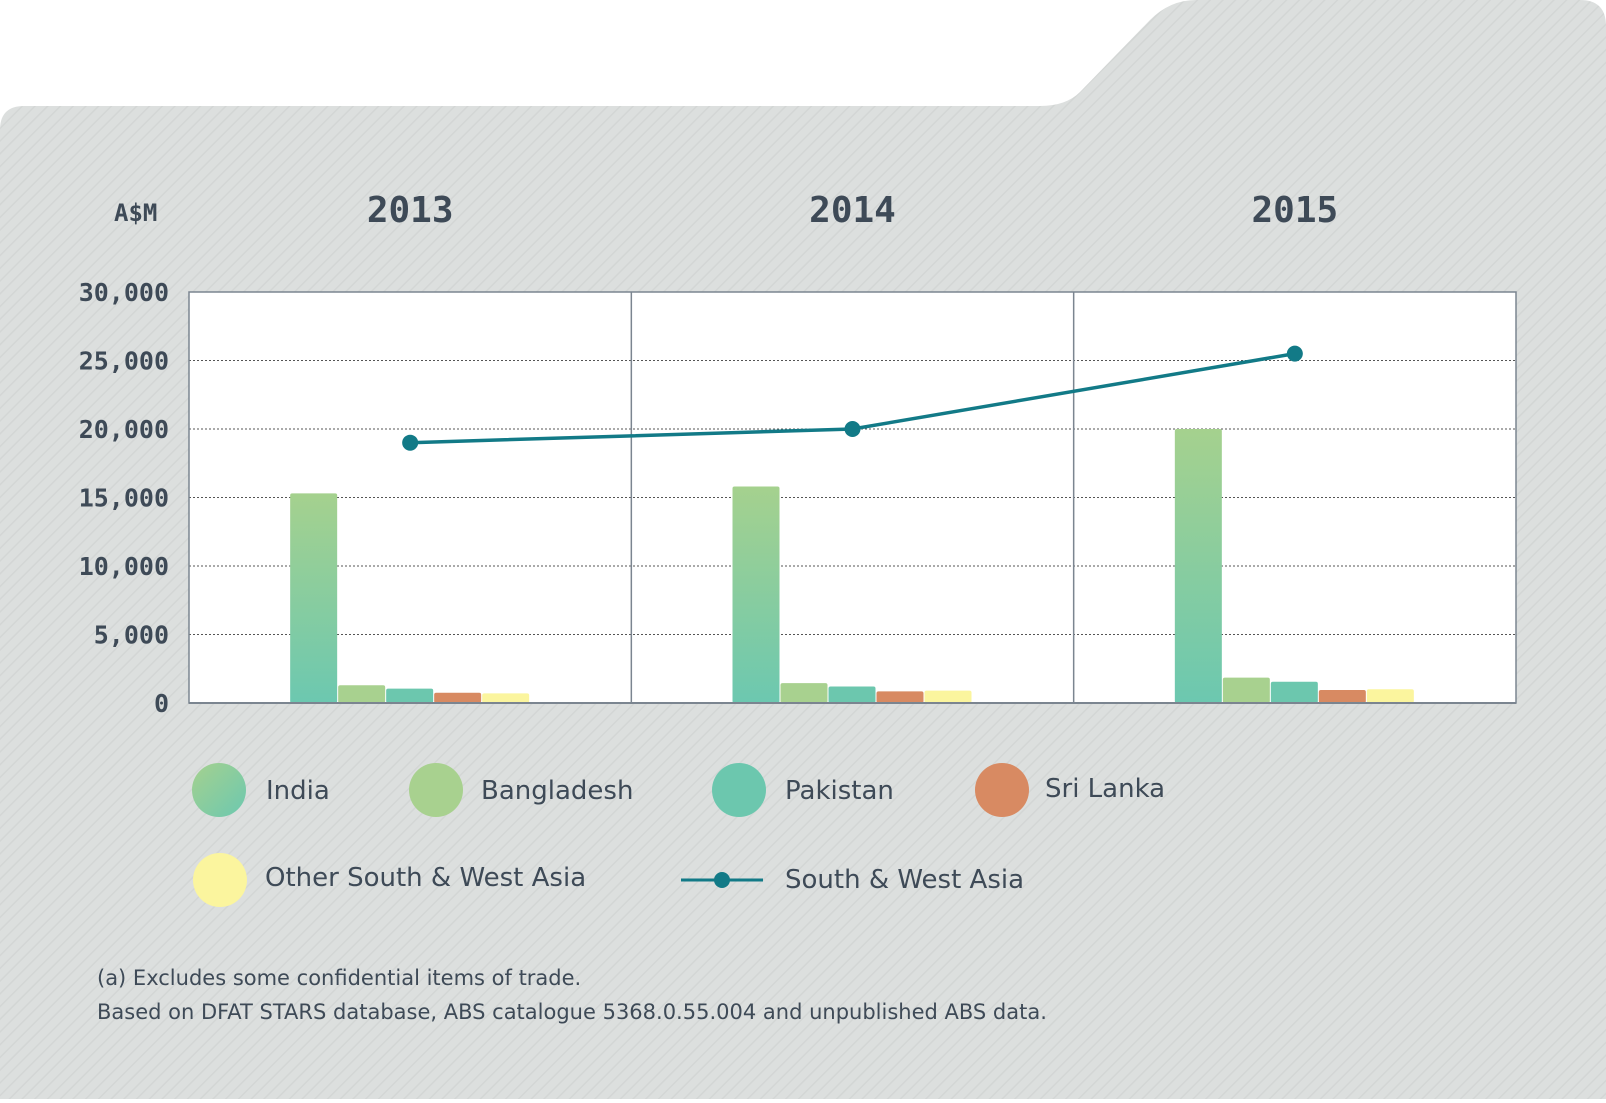 This screenshot has height=1103, width=1606. Describe the element at coordinates (135, 213) in the screenshot. I see `y-unit-label: A$M` at that location.